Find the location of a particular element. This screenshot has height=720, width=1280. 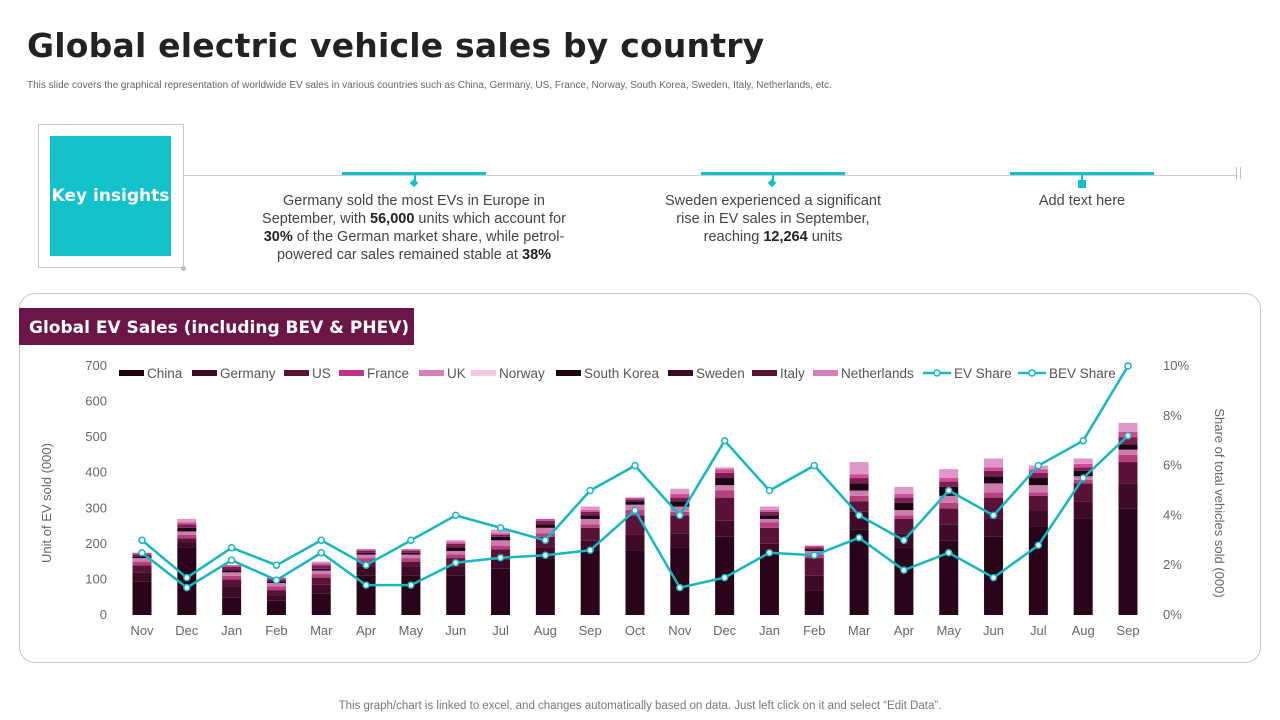

insight-text-run: units is located at coordinates (825, 237).